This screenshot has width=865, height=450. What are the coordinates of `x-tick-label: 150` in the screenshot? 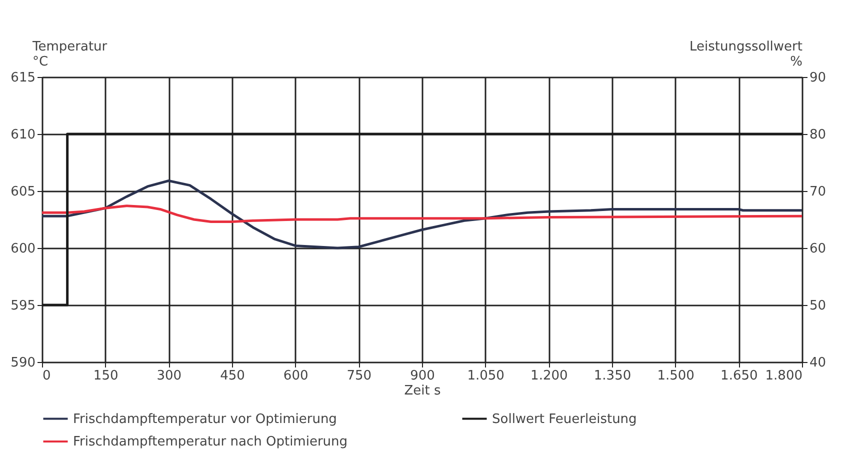 It's located at (105, 376).